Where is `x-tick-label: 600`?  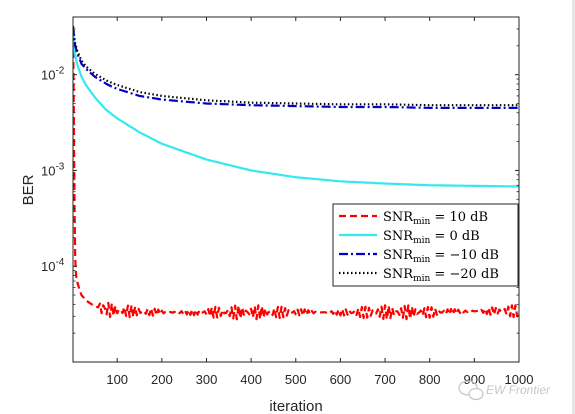
x-tick-label: 600 is located at coordinates (341, 379).